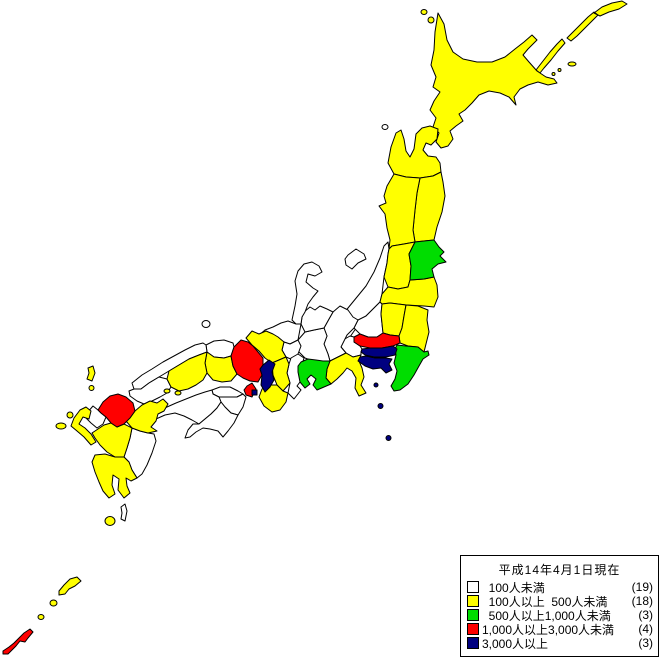 Image resolution: width=667 pixels, height=663 pixels. I want to click on region-hiroshima, so click(185, 373).